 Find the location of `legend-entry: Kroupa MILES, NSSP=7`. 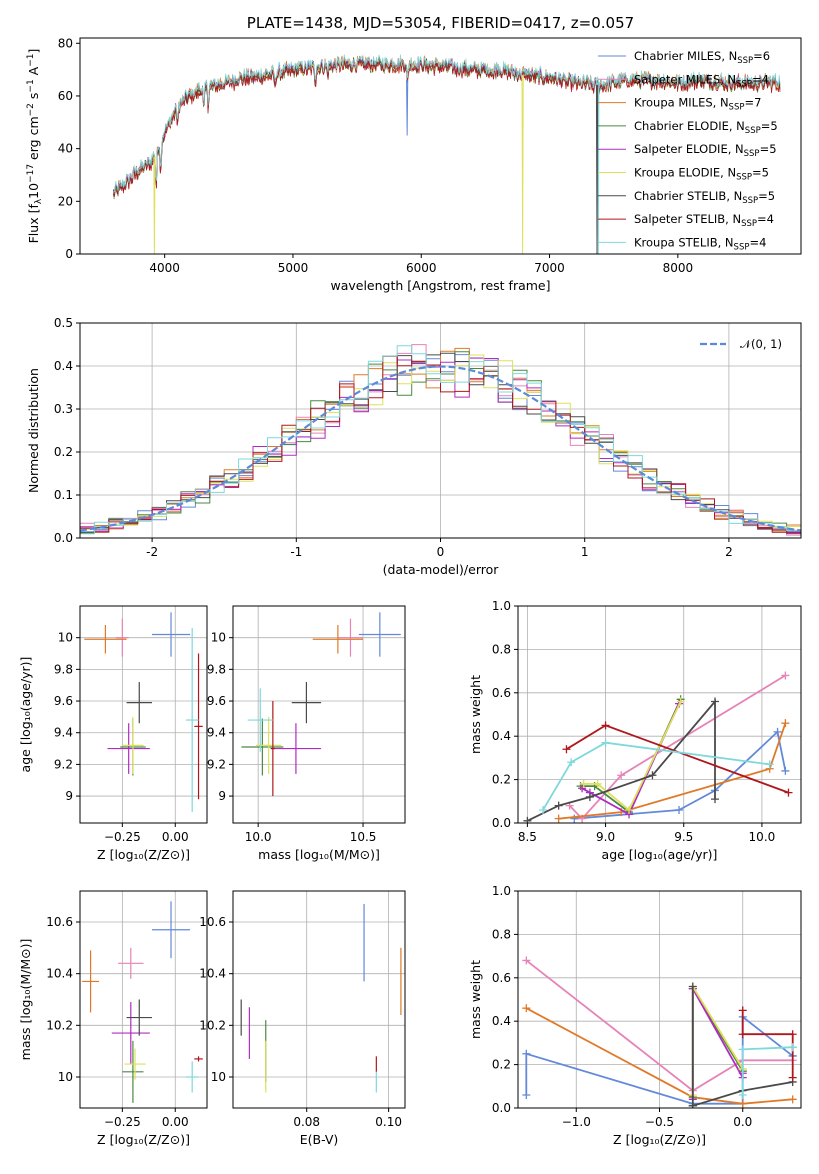

legend-entry: Kroupa MILES, NSSP=7 is located at coordinates (697, 104).